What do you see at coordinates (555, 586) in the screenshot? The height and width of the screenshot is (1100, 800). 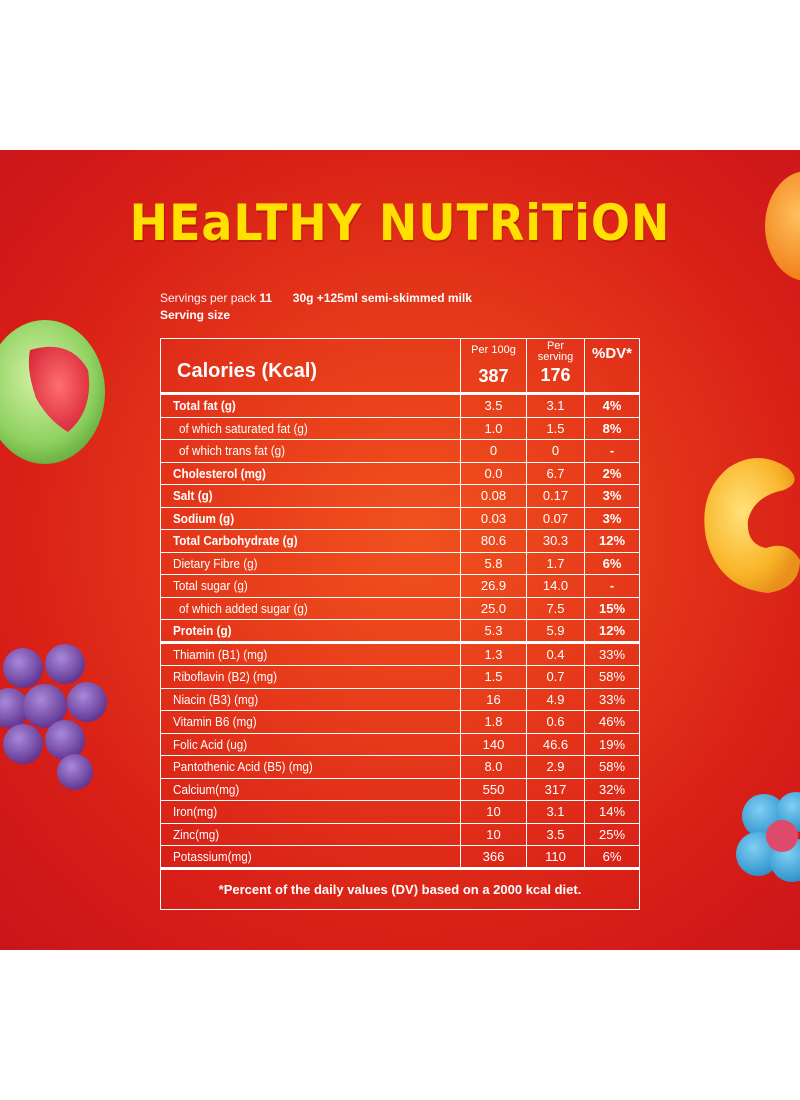 I see `serving-value: 14.0` at bounding box center [555, 586].